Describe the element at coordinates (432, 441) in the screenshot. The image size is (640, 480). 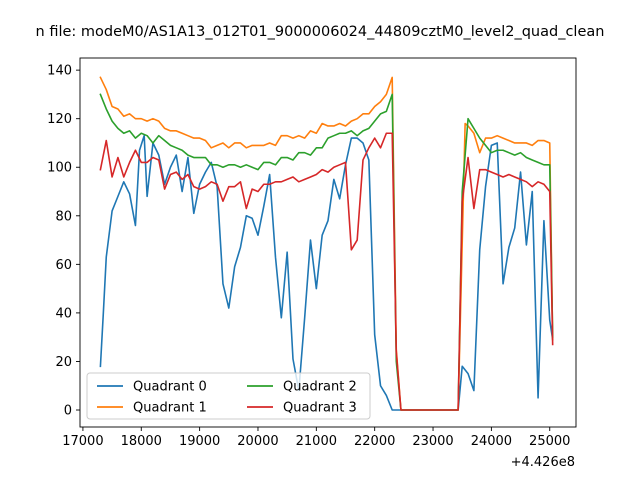
I see `x-tick-label: 23000` at that location.